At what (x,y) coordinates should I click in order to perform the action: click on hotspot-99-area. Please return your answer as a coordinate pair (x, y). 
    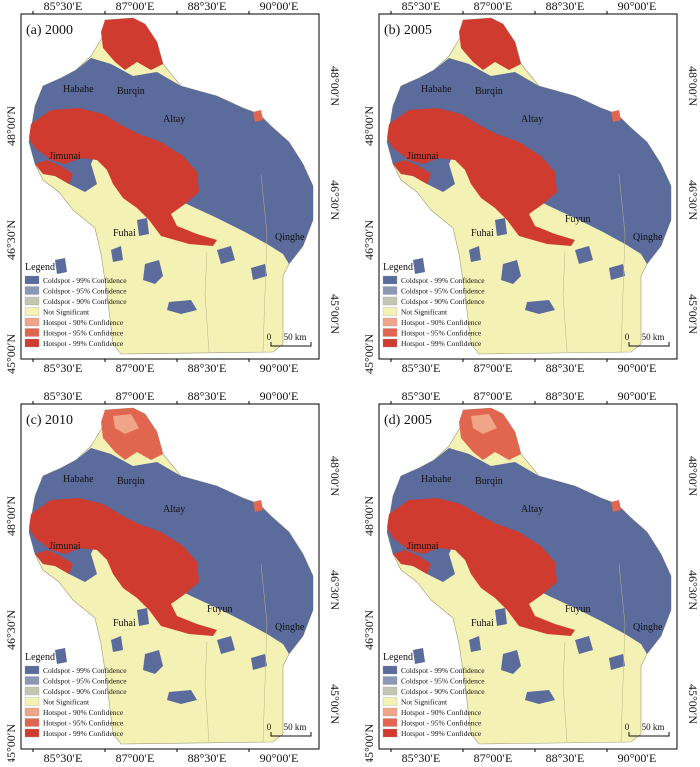
    Looking at the image, I should click on (481, 567).